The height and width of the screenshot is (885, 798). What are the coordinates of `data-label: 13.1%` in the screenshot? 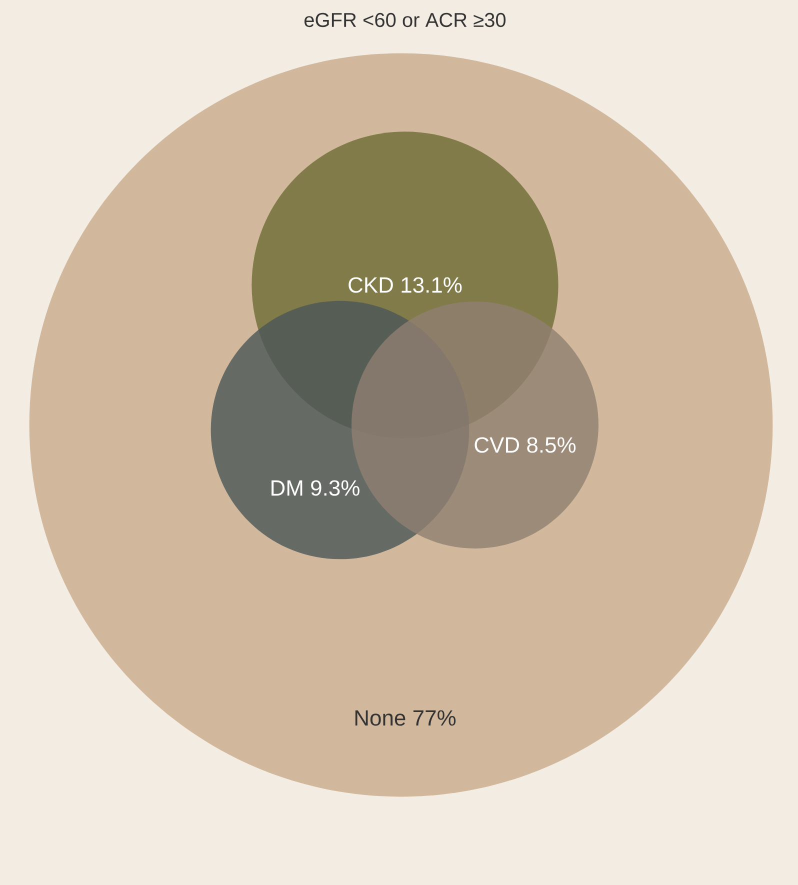 It's located at (432, 285).